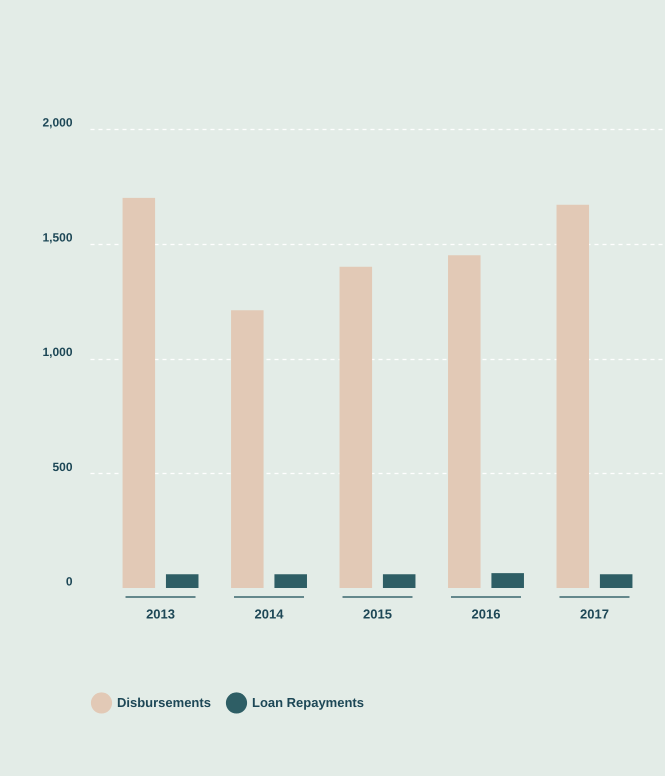 The width and height of the screenshot is (665, 776). What do you see at coordinates (62, 467) in the screenshot?
I see `y-tick-label: 500` at bounding box center [62, 467].